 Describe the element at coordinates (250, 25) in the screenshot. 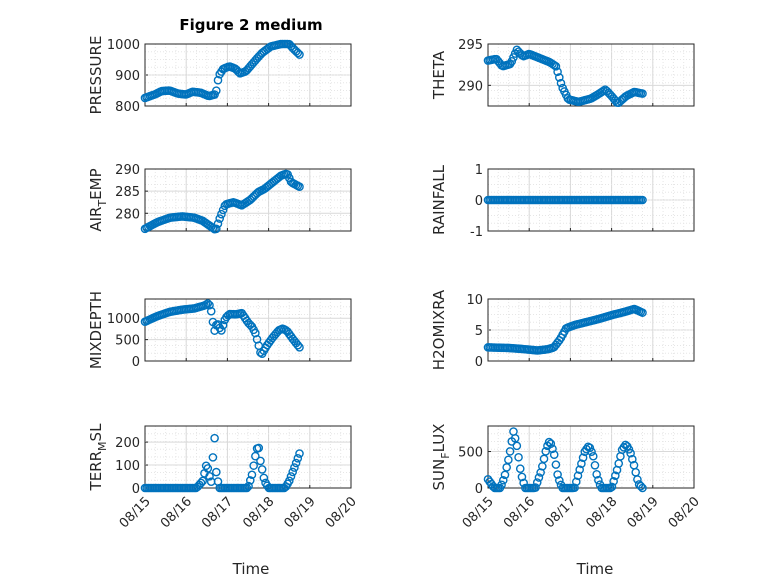

I see `figure-title: Figure 2 medium` at that location.